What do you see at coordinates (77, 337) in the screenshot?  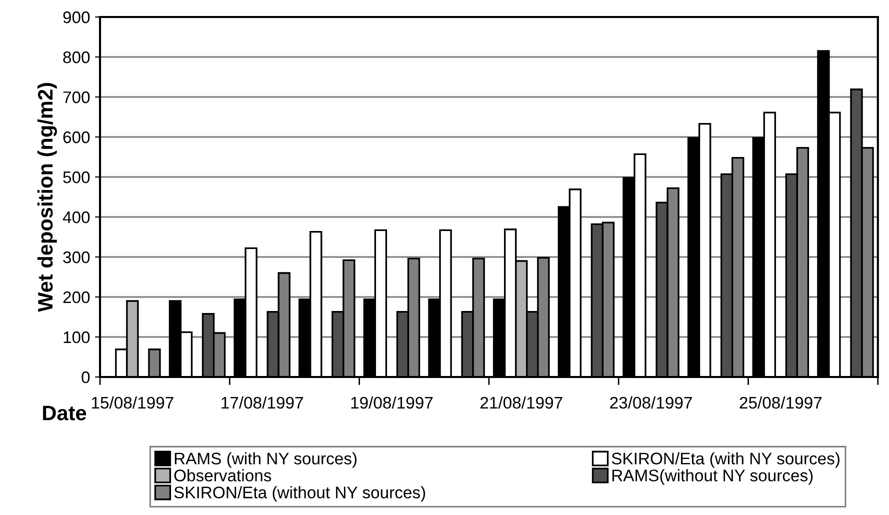 I see `y-tick-label: 100` at bounding box center [77, 337].